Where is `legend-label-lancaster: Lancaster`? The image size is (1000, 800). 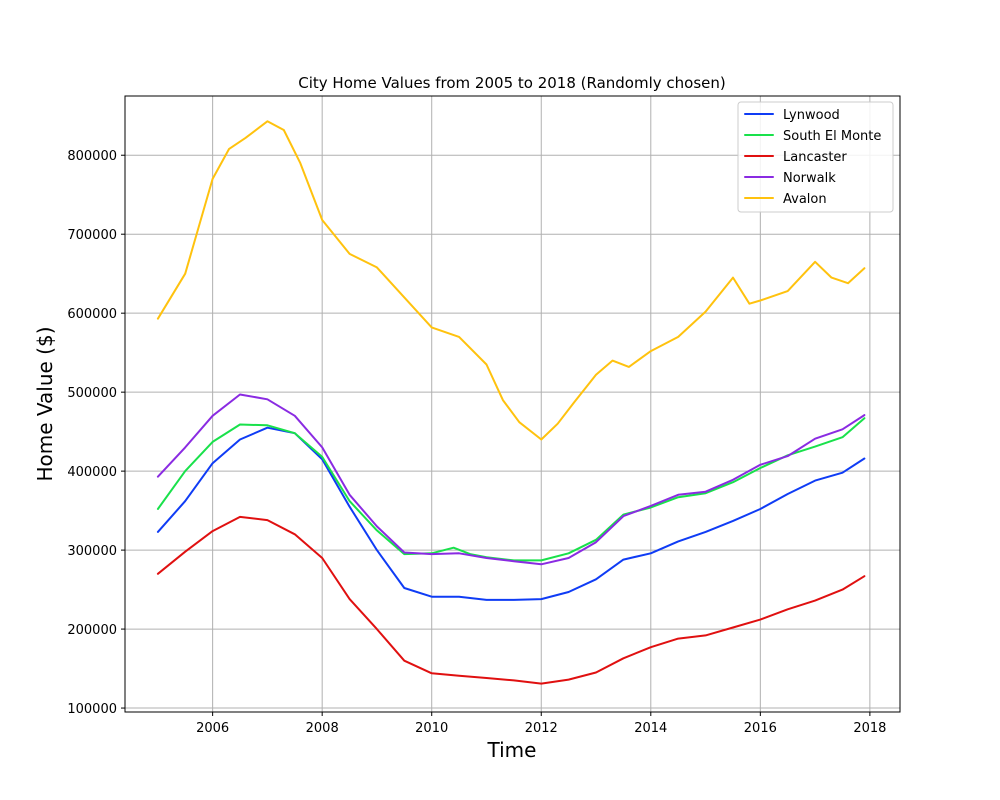
legend-label-lancaster: Lancaster is located at coordinates (815, 157).